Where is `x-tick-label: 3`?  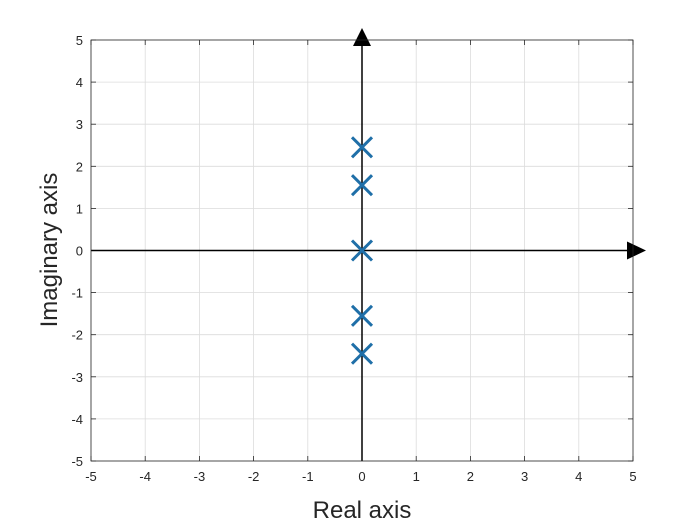
x-tick-label: 3 is located at coordinates (524, 476).